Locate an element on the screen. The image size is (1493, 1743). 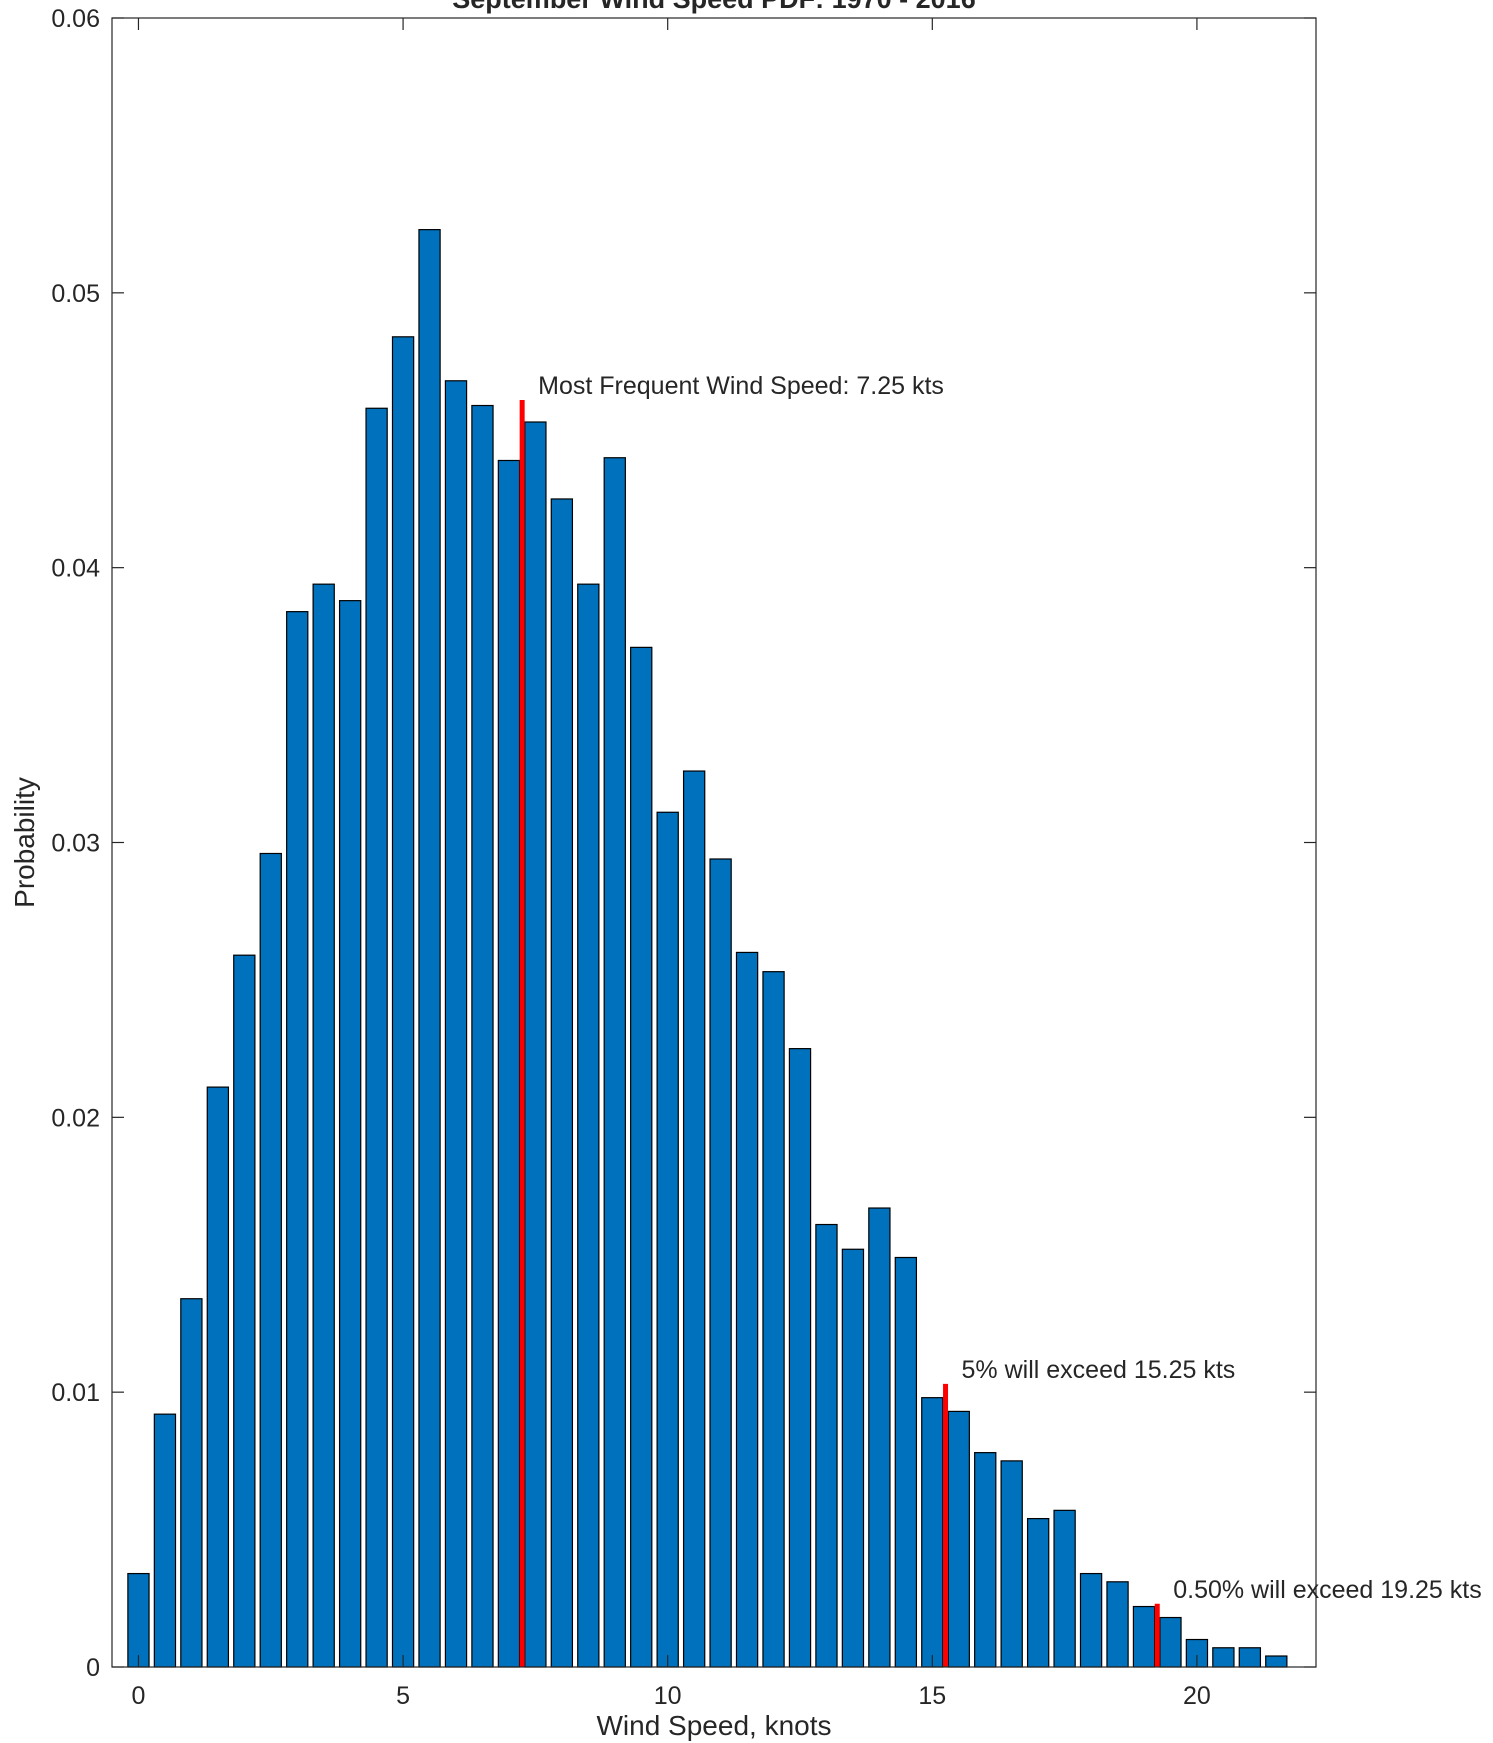
x-tick-label: 15 is located at coordinates (932, 1696).